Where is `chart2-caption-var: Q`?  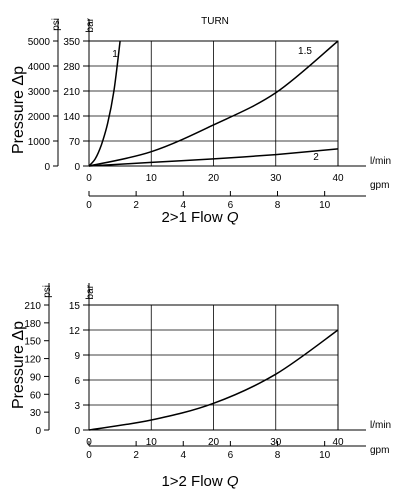 chart2-caption-var: Q is located at coordinates (233, 481).